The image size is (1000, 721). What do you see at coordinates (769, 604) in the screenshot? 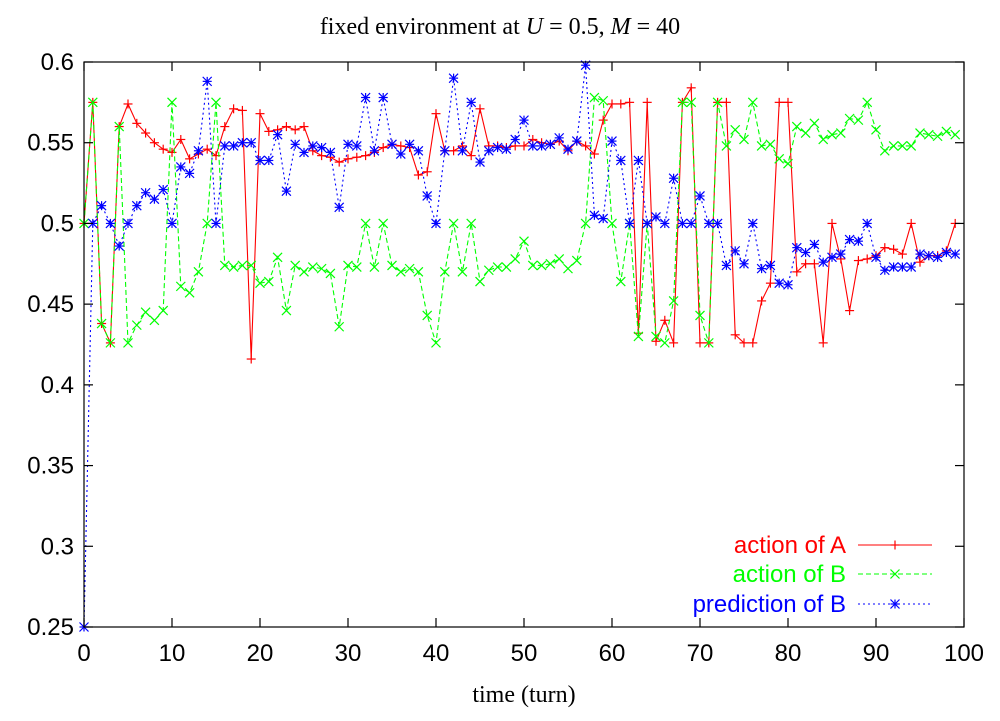
I see `legend-label-prediction-of-b: prediction of B` at bounding box center [769, 604].